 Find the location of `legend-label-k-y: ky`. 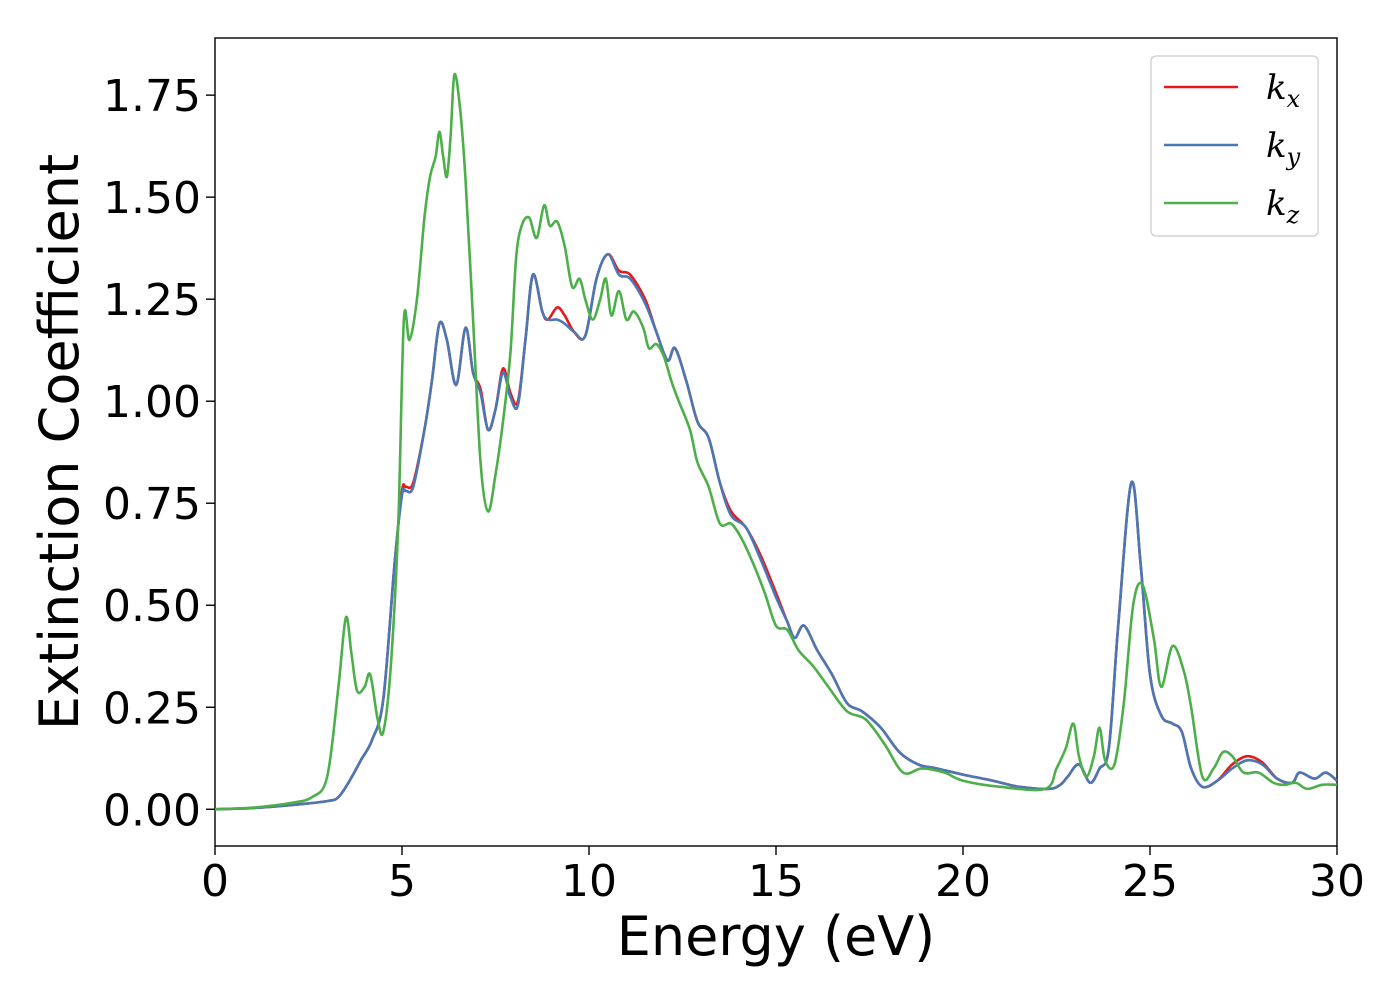

legend-label-k-y: ky is located at coordinates (1283, 148).